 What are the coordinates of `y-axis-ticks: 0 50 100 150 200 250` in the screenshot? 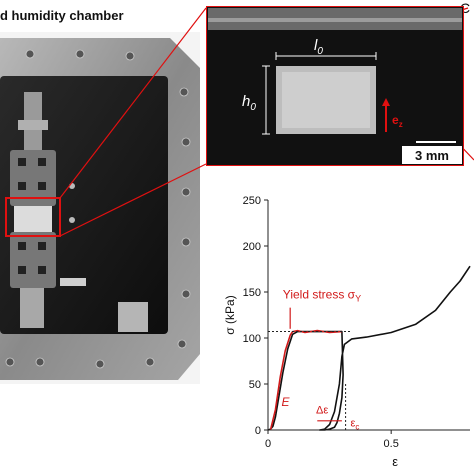 It's located at (255, 316).